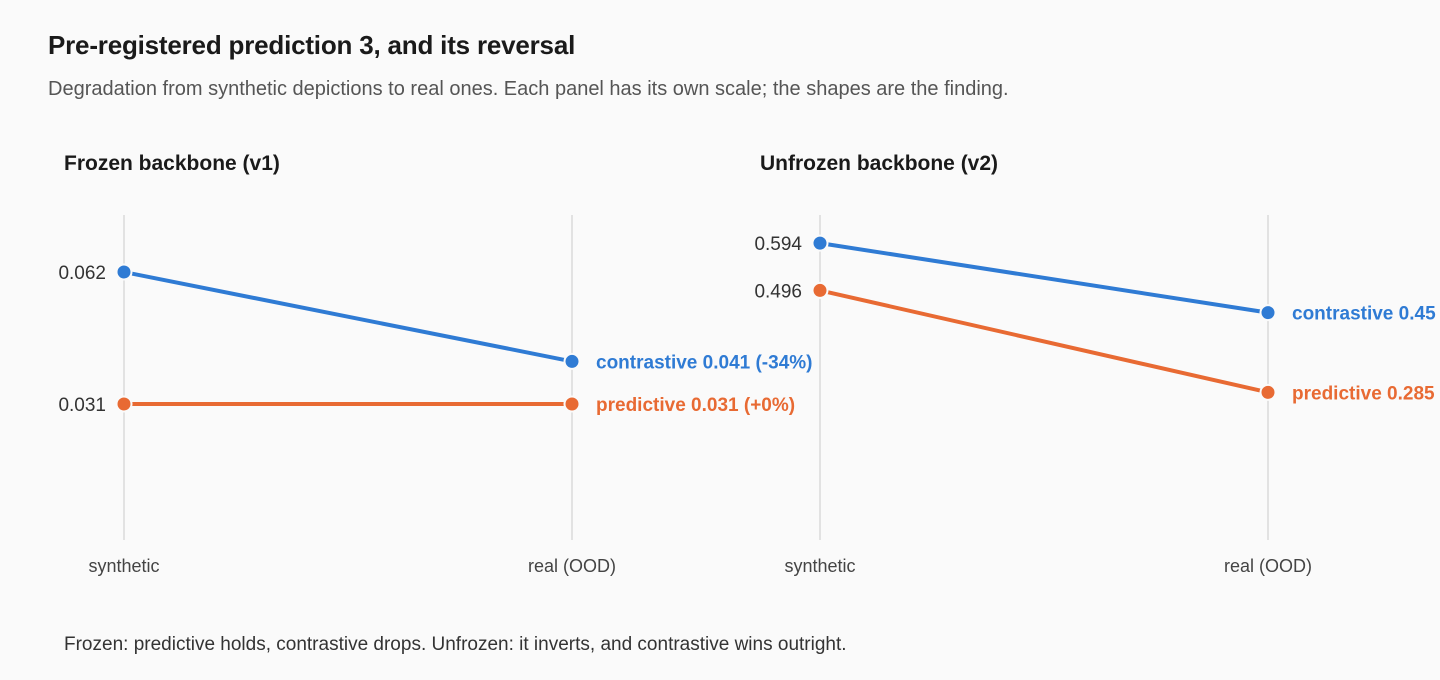 The height and width of the screenshot is (680, 1440). What do you see at coordinates (172, 163) in the screenshot?
I see `panel-title-frozen: Frozen backbone (v1)` at bounding box center [172, 163].